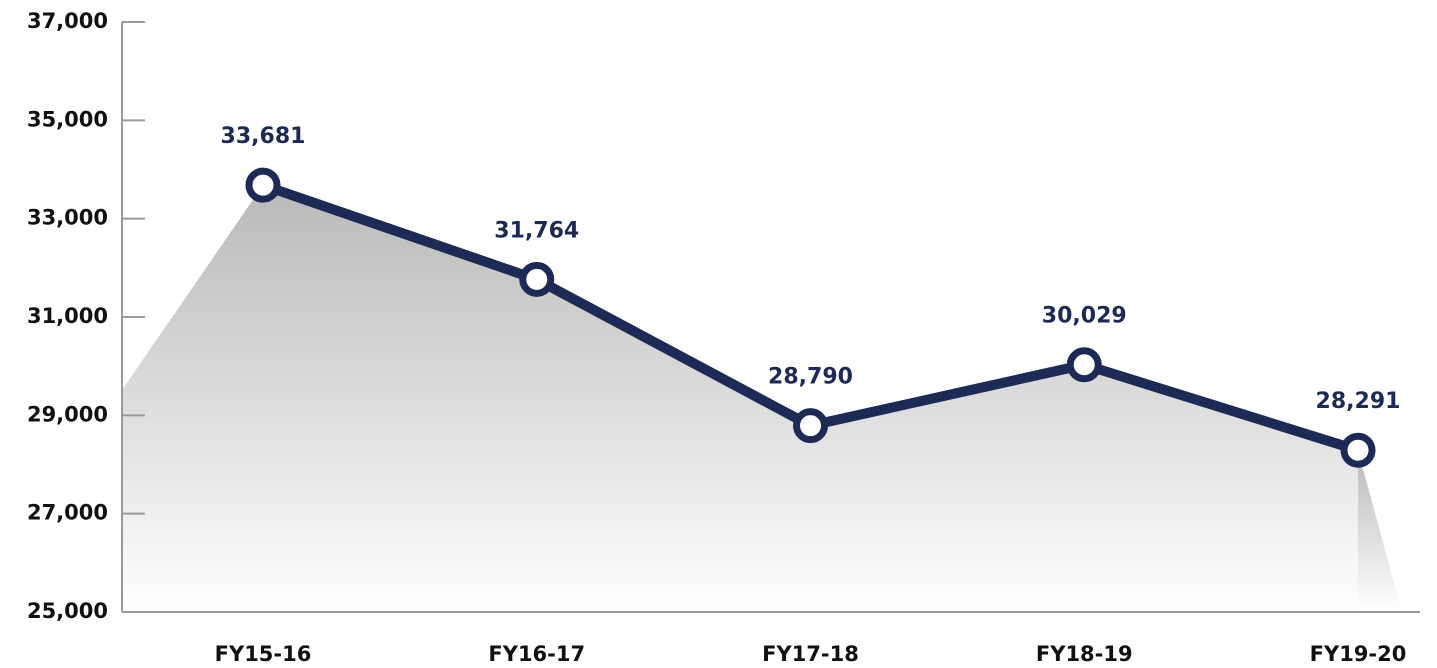  I want to click on x-tick-label: FY15-16, so click(263, 654).